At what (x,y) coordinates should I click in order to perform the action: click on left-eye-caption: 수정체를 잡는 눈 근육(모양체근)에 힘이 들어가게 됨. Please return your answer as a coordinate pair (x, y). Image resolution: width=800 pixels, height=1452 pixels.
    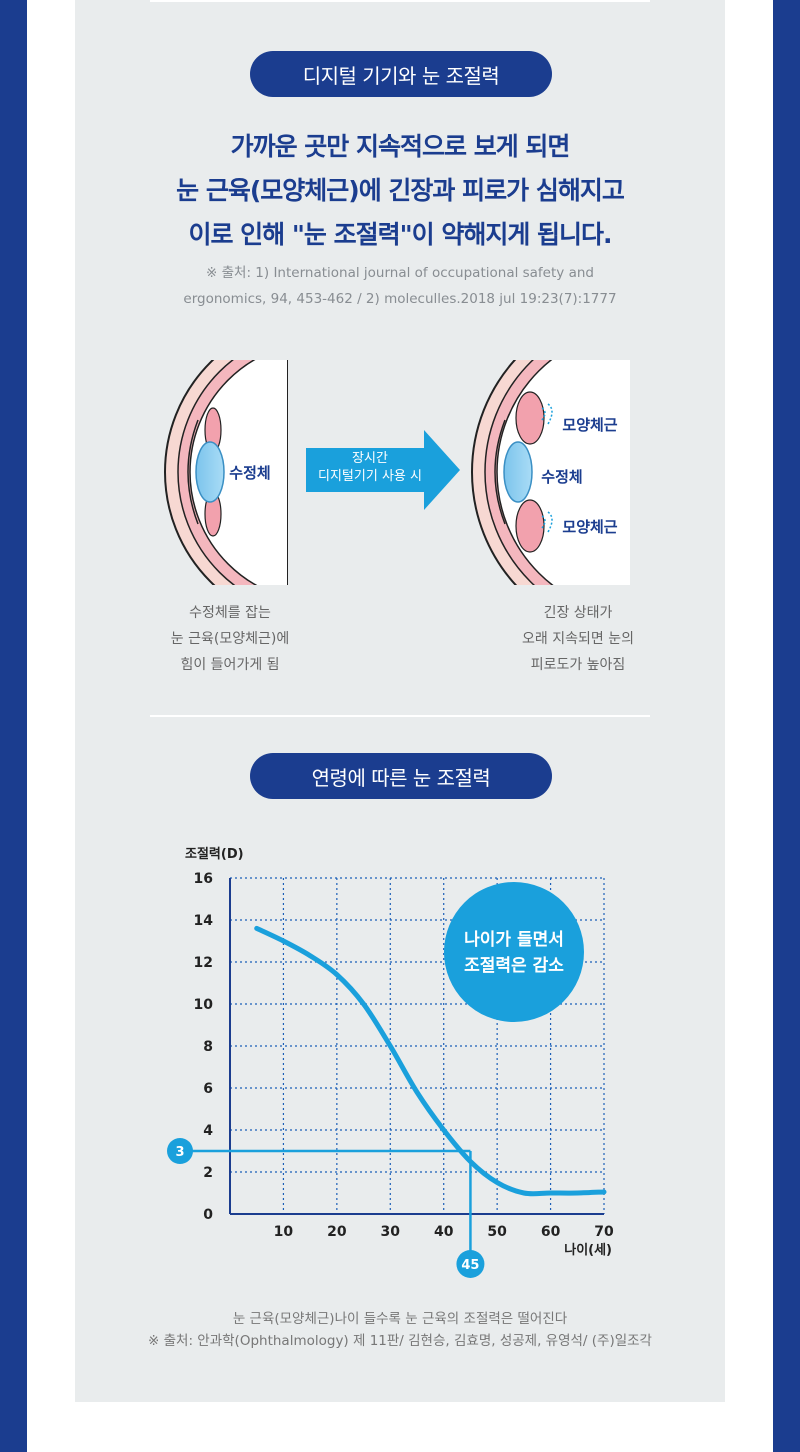
    Looking at the image, I should click on (230, 639).